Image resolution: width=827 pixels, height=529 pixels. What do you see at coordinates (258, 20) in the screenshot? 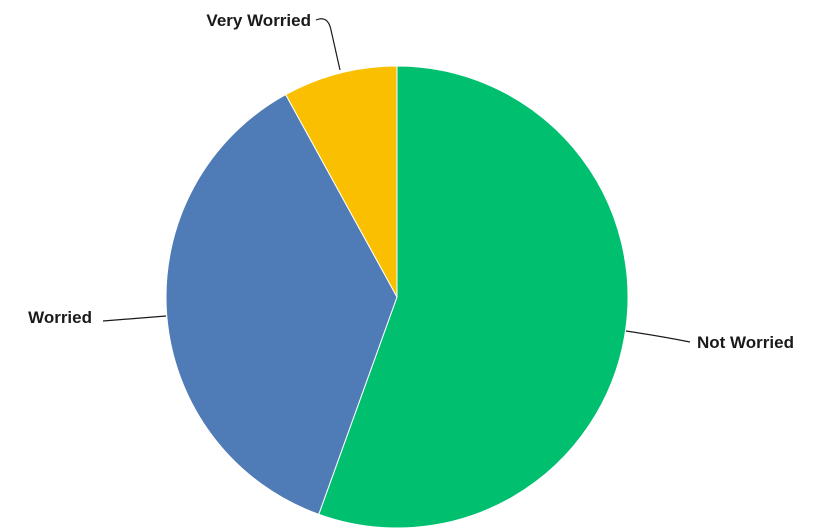
I see `slice-label-very-worried: Very Worried` at bounding box center [258, 20].